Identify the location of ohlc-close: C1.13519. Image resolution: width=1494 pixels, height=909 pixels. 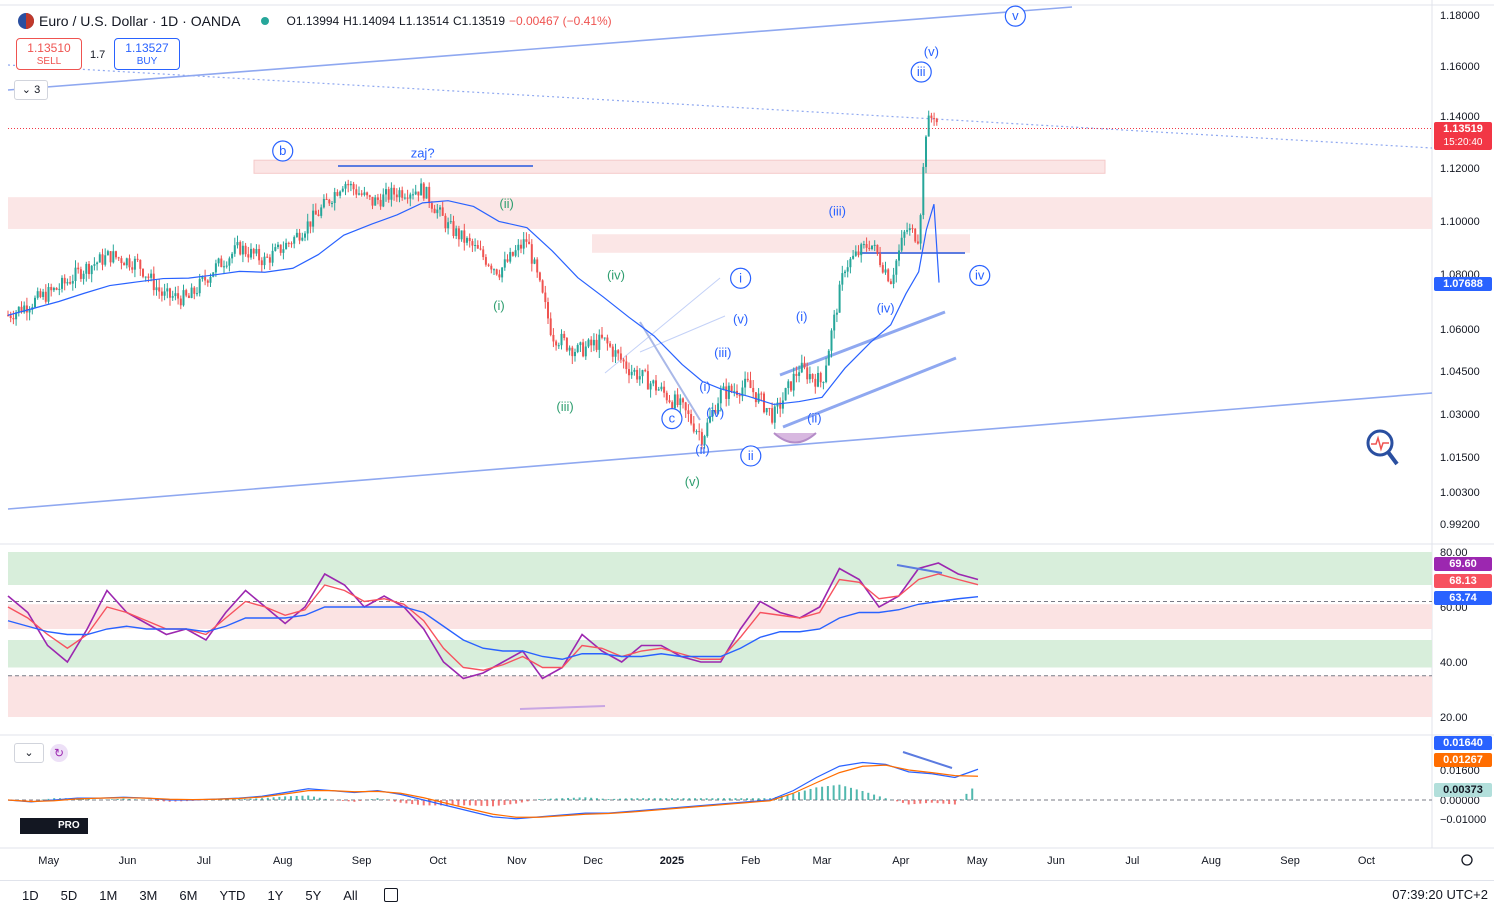
(479, 21).